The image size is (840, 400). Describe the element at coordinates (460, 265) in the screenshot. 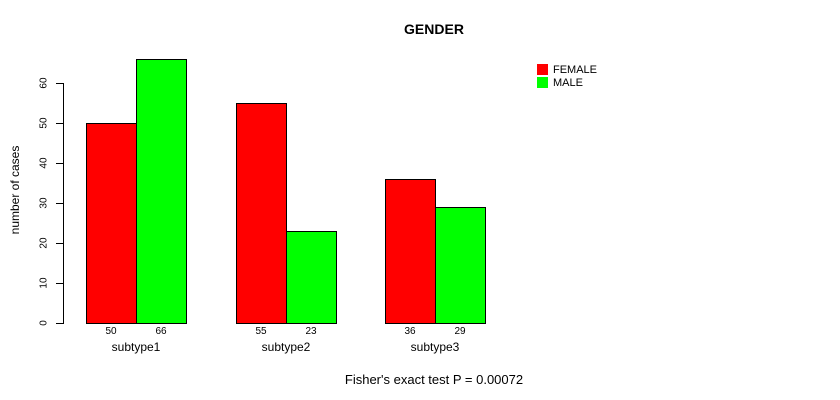

I see `bar-male-subtype3` at that location.